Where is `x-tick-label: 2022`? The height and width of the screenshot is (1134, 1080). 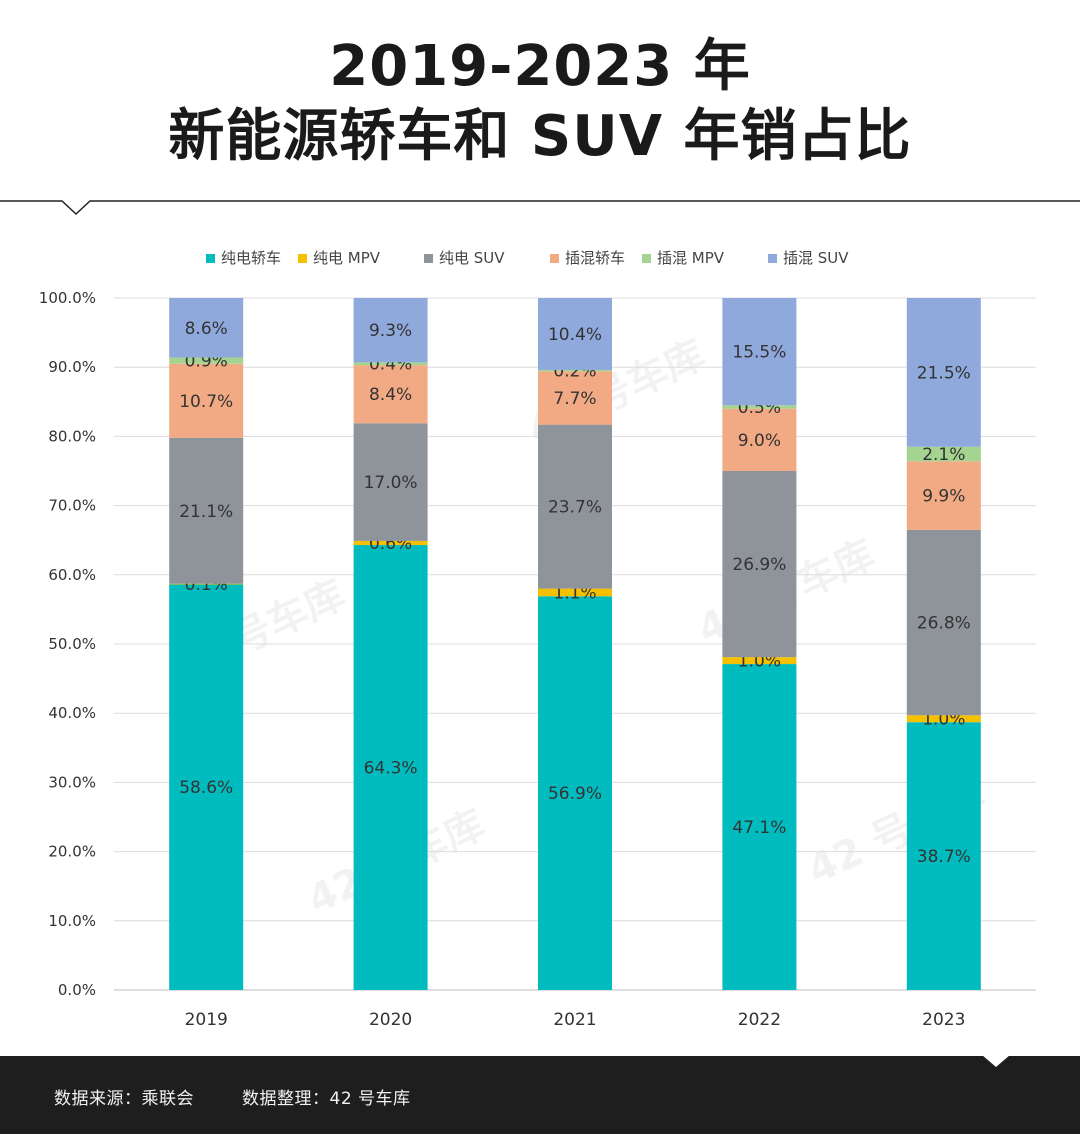 x-tick-label: 2022 is located at coordinates (759, 1020).